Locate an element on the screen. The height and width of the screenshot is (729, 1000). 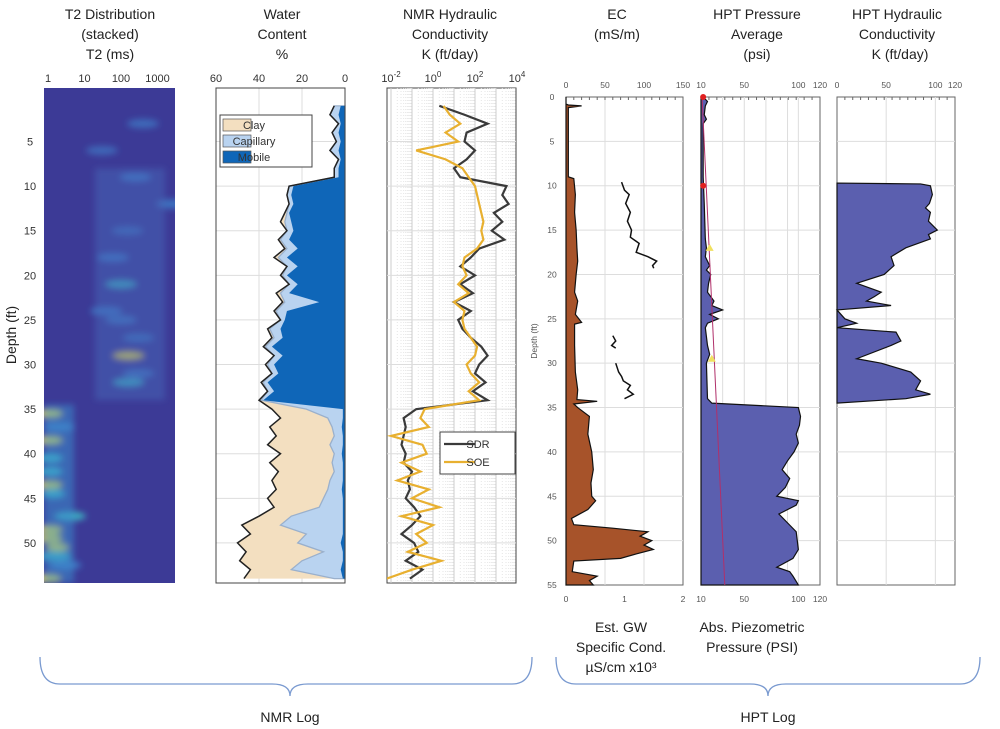
hptk-top-tick-label: 100 is located at coordinates (935, 85).